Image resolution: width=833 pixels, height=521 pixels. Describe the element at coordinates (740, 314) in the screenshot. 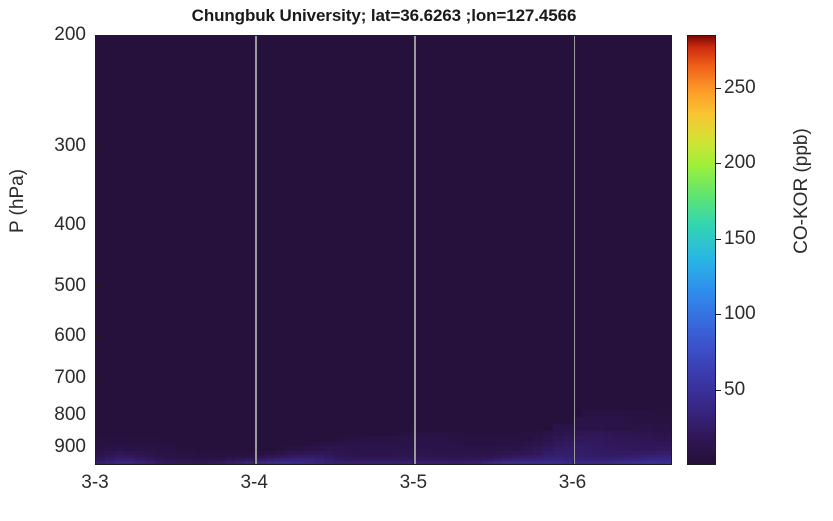

I see `colorbar-tick-label: 100` at that location.